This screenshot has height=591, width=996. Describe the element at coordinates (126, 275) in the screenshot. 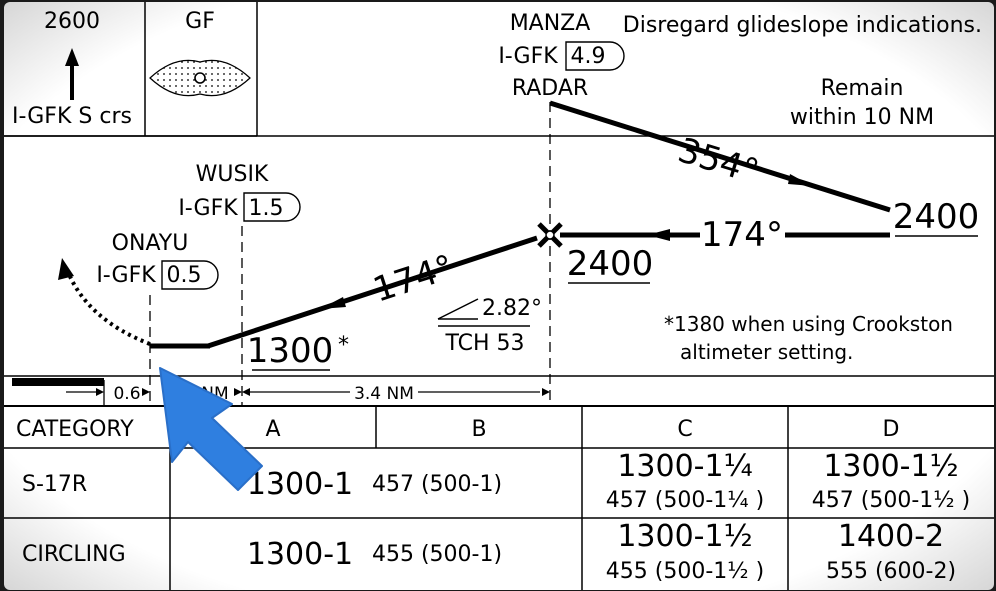

I see `onayu-ident: I-GFK` at that location.